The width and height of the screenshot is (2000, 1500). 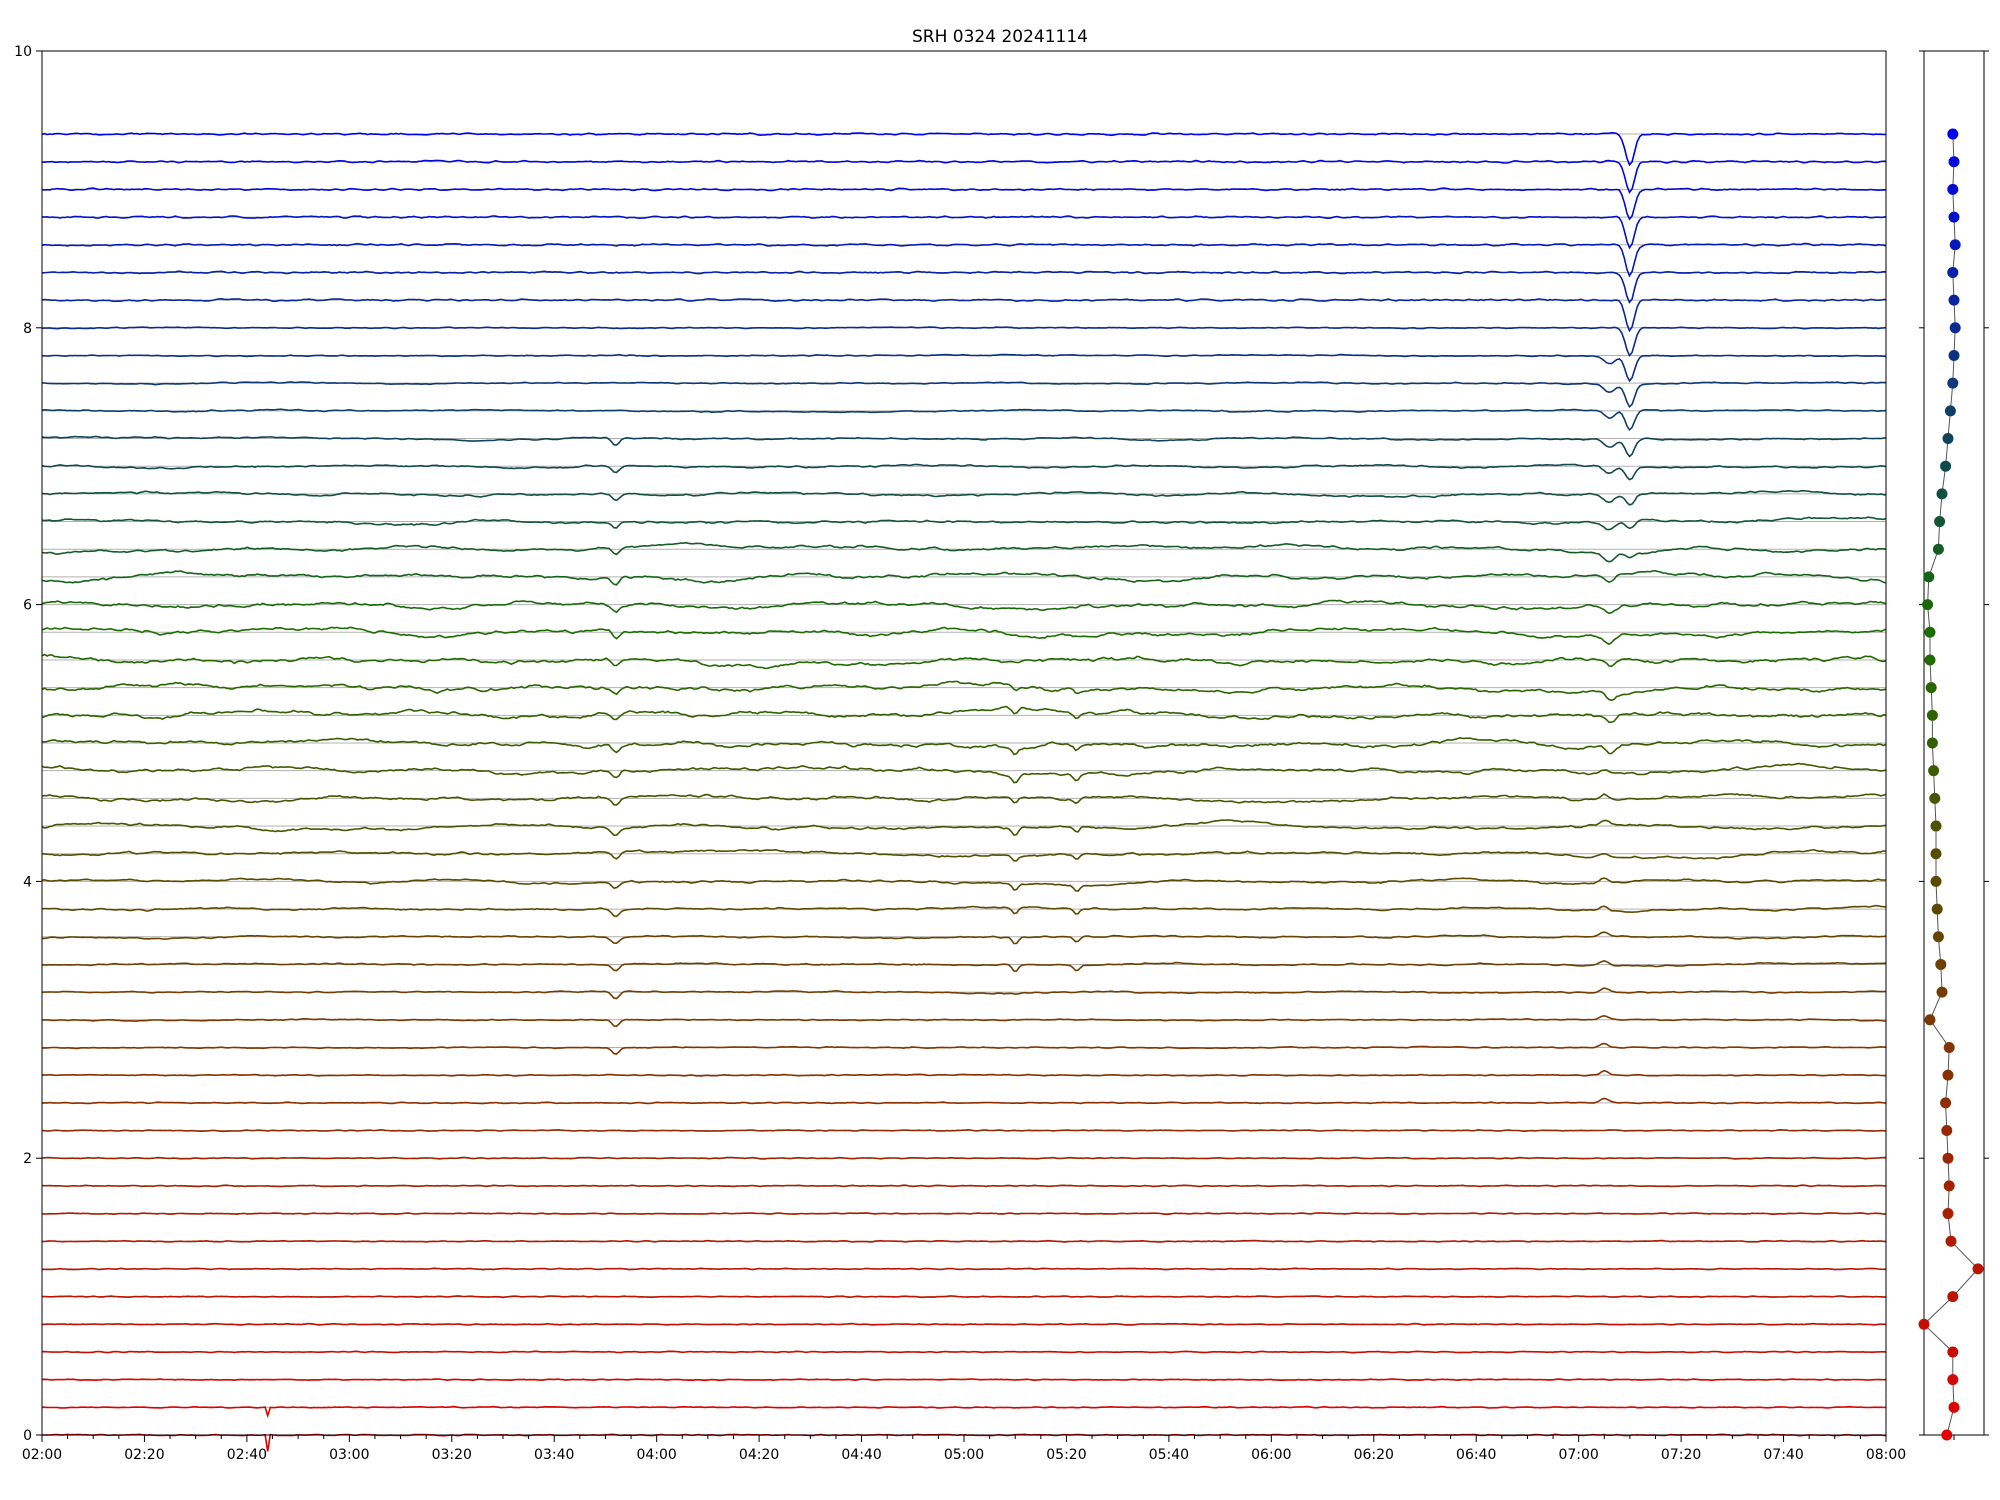 I want to click on y-tick-label: 6, so click(x=27, y=606).